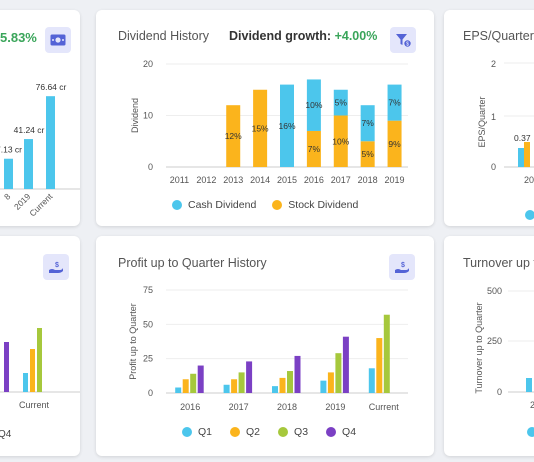 Image resolution: width=534 pixels, height=462 pixels. Describe the element at coordinates (32, 370) in the screenshot. I see `bl-bar-orange` at that location.